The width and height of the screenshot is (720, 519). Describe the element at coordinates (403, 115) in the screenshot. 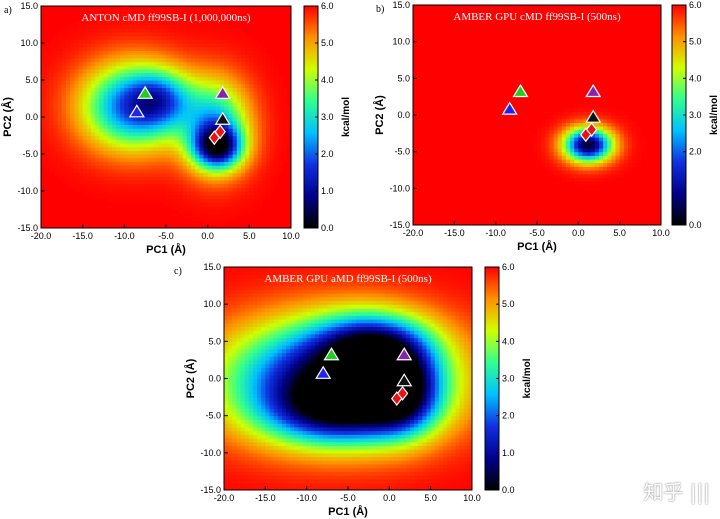

I see `y-tick-label: 0.0` at that location.